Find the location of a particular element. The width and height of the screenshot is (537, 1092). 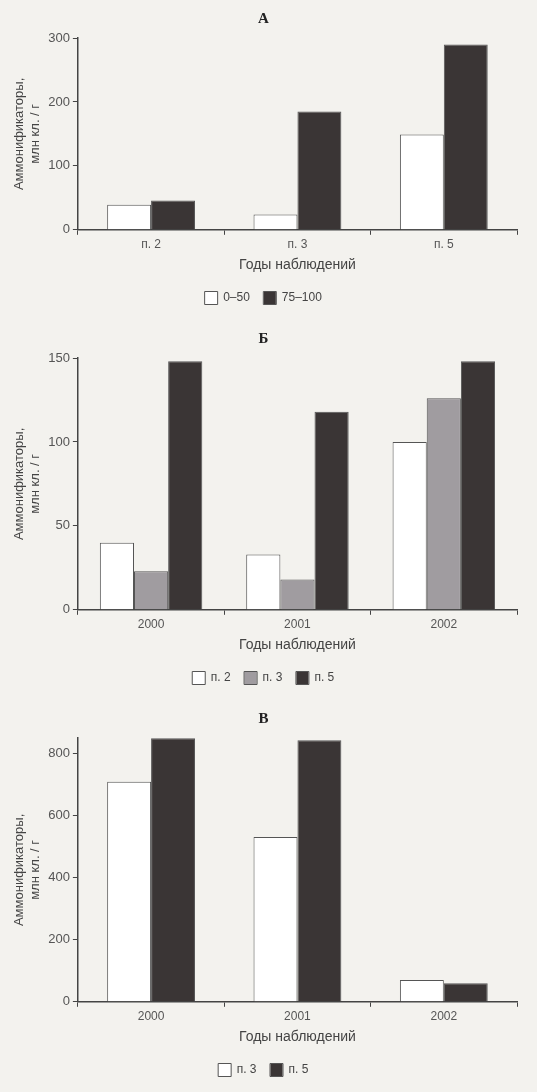

y-tick-label: 150 is located at coordinates (59, 357).